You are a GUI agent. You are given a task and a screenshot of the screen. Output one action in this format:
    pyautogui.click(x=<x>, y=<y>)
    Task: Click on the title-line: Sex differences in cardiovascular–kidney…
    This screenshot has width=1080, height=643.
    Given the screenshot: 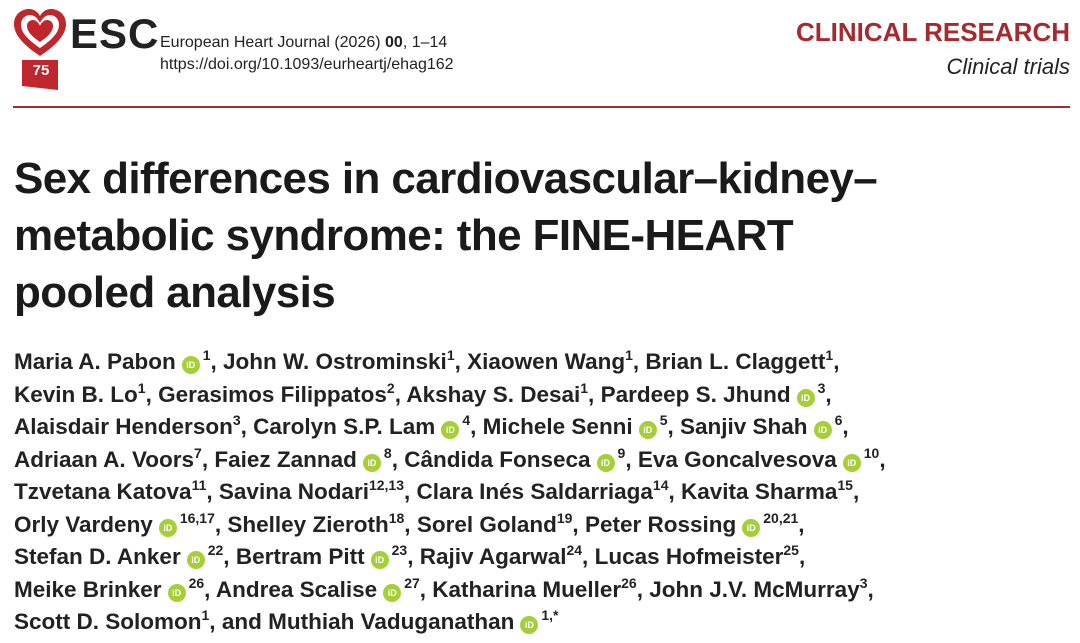 What is the action you would take?
    pyautogui.click(x=446, y=178)
    